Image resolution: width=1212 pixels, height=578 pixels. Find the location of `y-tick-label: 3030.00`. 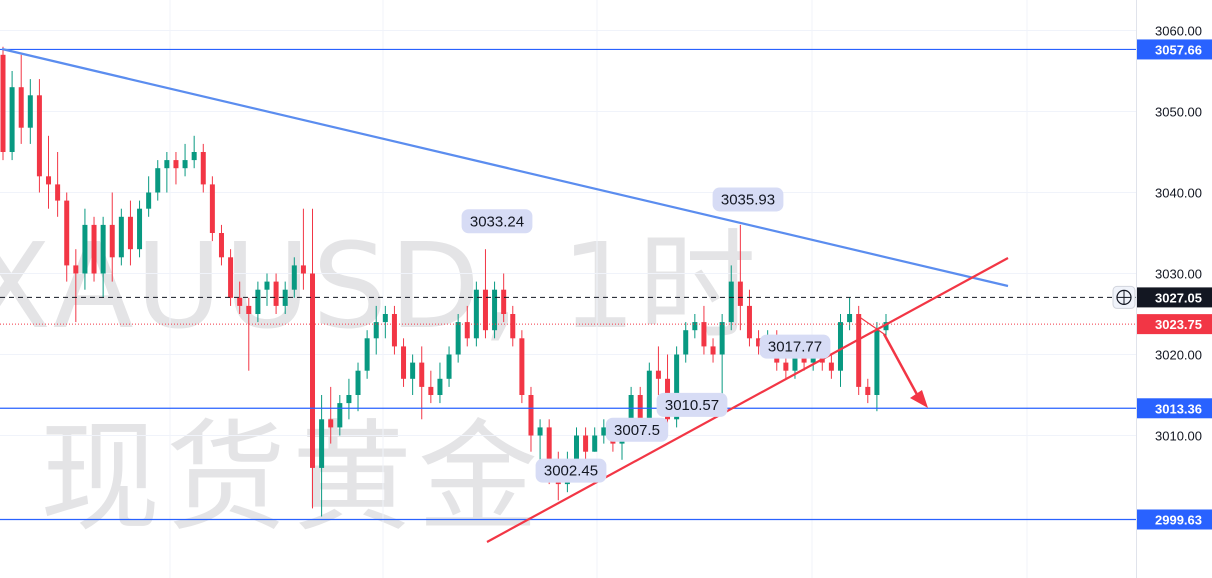

y-tick-label: 3030.00 is located at coordinates (1178, 274).